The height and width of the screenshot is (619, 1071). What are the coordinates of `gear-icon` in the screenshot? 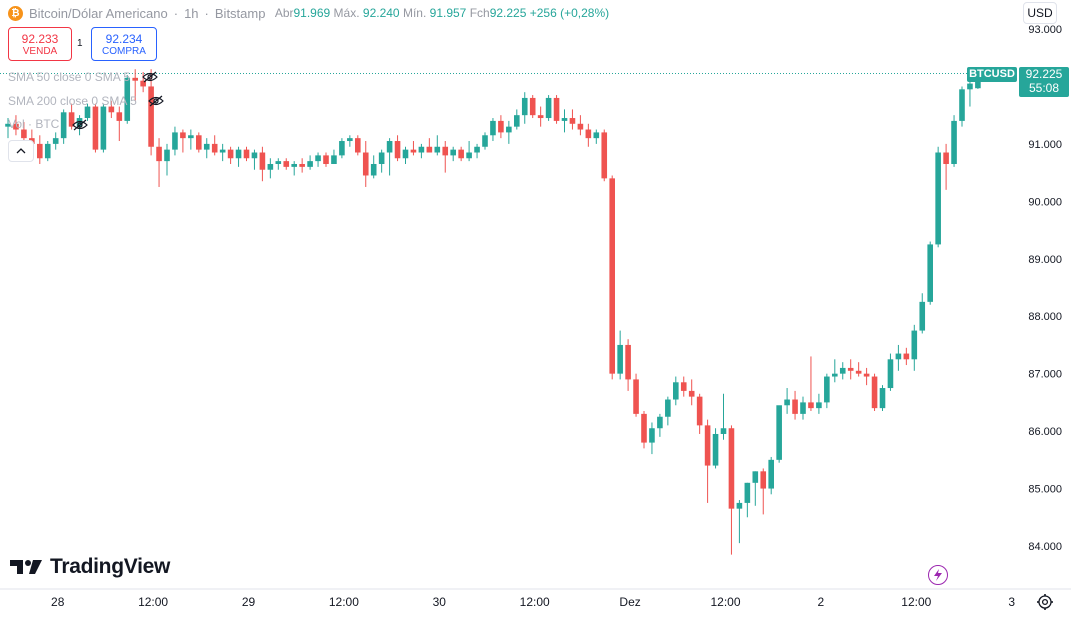 It's located at (1045, 602).